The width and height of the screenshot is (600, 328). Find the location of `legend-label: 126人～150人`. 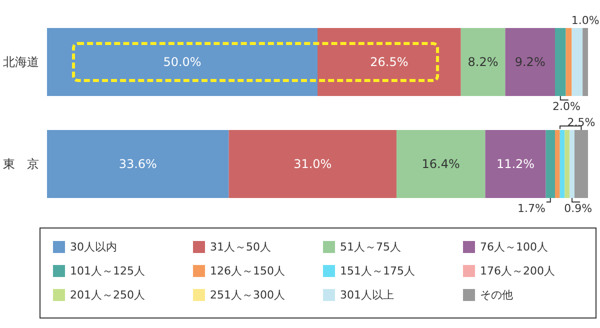

legend-label: 126人～150人 is located at coordinates (247, 271).